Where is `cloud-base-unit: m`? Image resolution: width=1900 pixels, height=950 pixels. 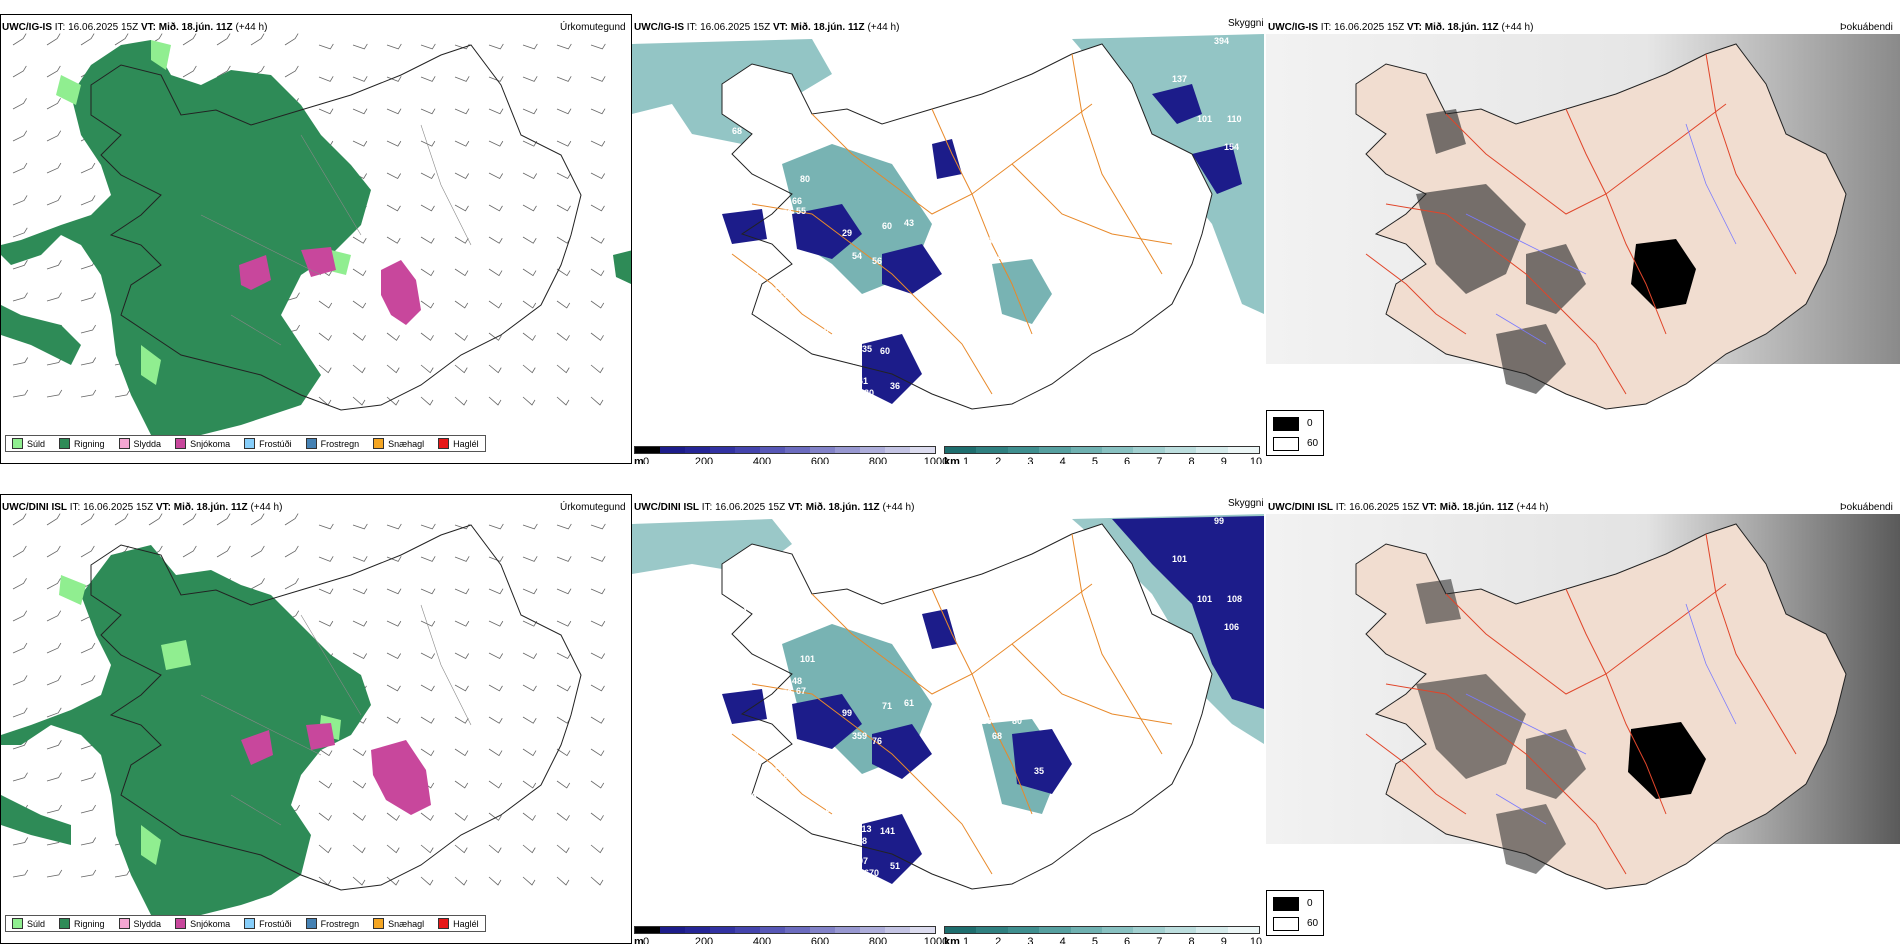
cloud-base-unit: m is located at coordinates (639, 940).